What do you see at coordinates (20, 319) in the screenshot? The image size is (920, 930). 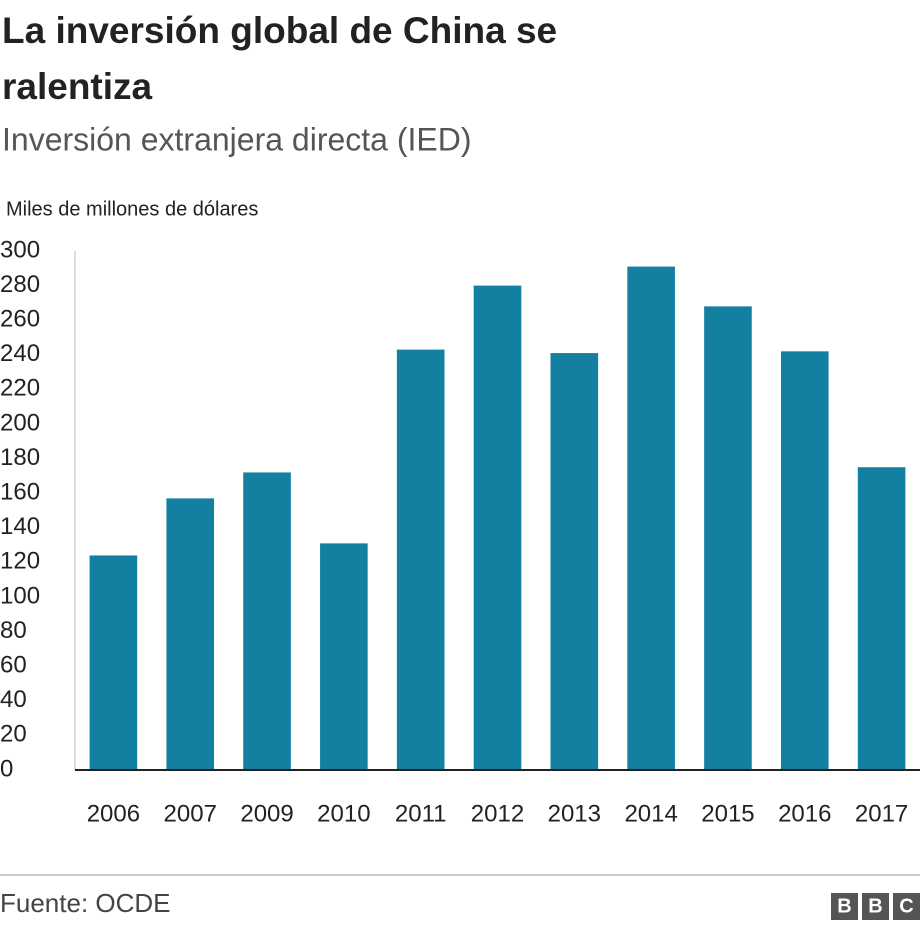 I see `y-tick-label: 260` at bounding box center [20, 319].